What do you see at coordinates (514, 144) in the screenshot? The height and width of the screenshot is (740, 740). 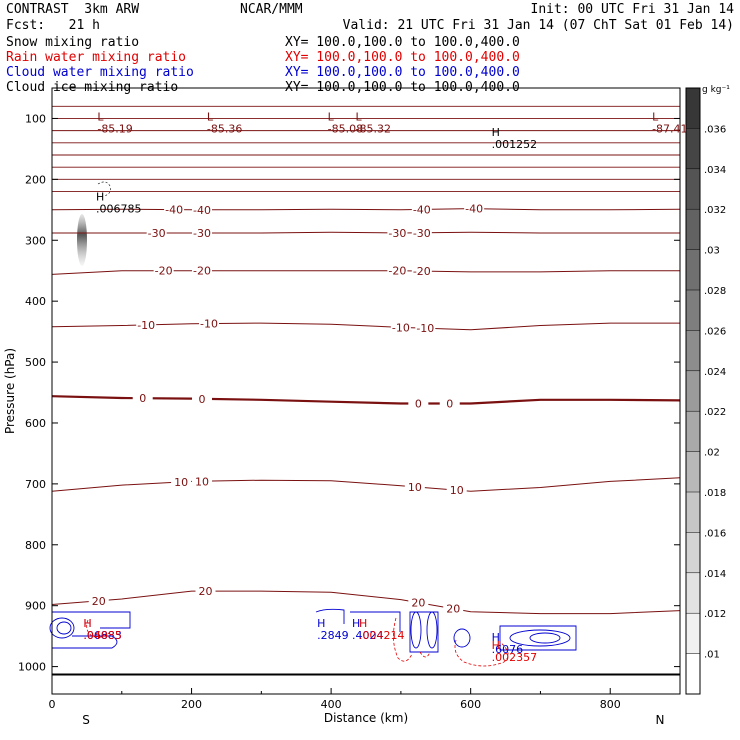 I see `extremum-value: .001252` at bounding box center [514, 144].